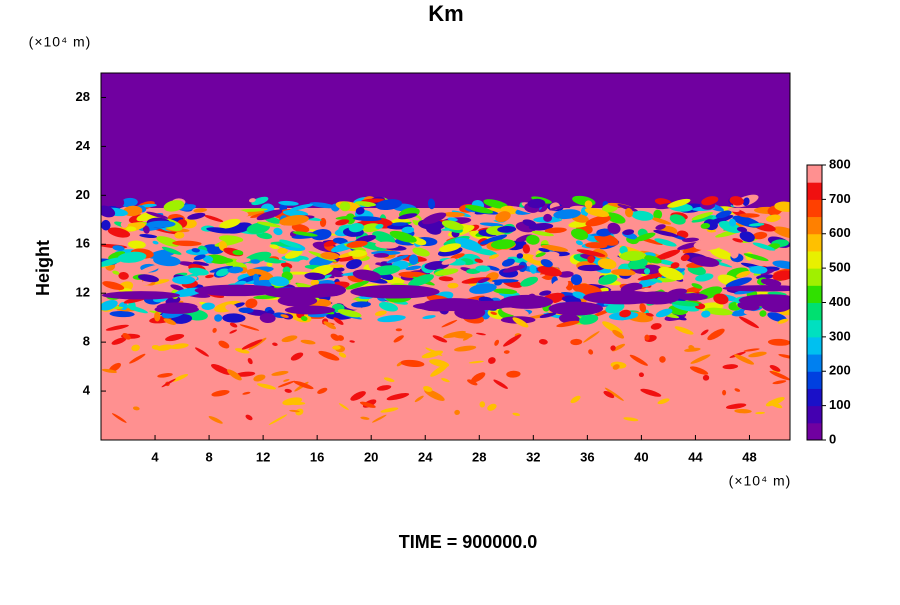 The width and height of the screenshot is (900, 605). I want to click on x-tick-label: 44, so click(695, 456).